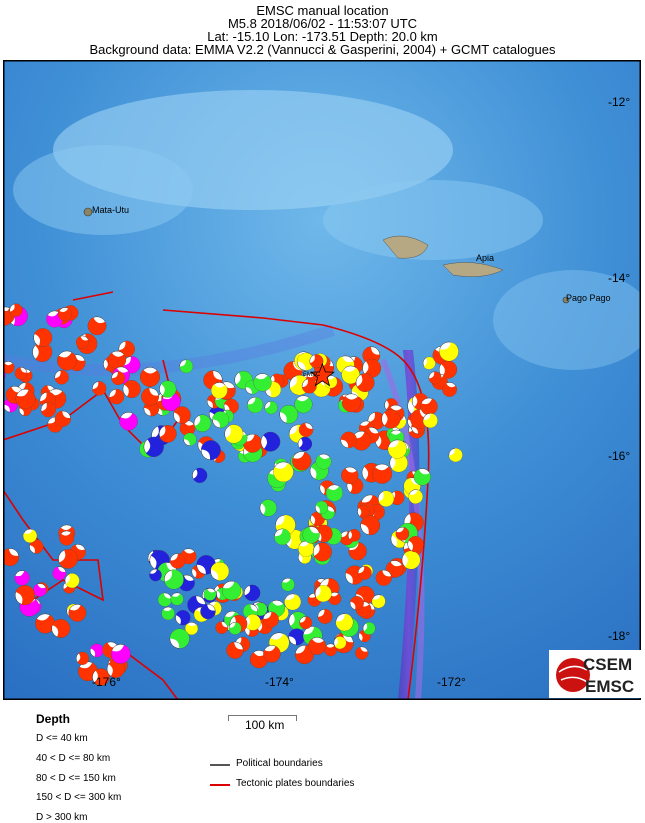 This screenshot has height=823, width=645. I want to click on depth-legend-title: Depth, so click(53, 719).